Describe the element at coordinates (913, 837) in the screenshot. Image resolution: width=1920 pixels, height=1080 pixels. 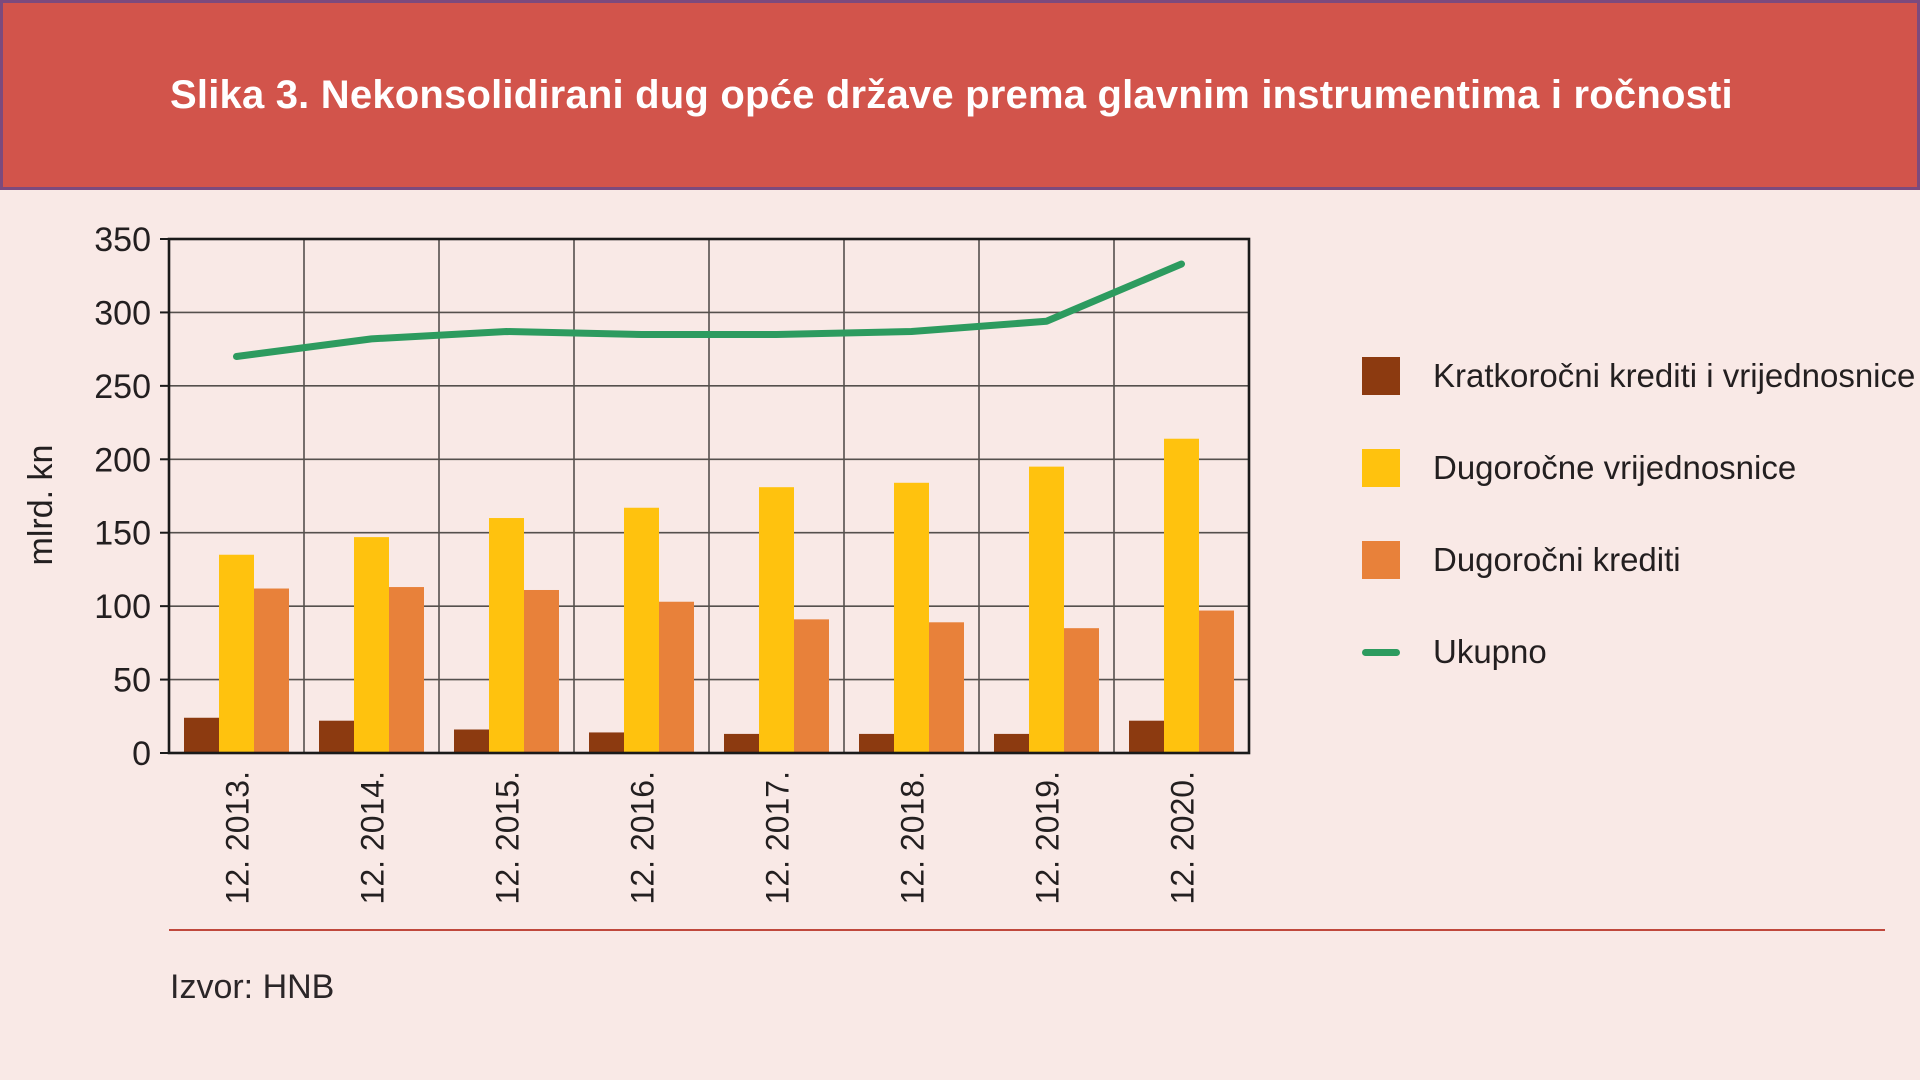
I see `x-tick-label: 12. 2018.` at that location.